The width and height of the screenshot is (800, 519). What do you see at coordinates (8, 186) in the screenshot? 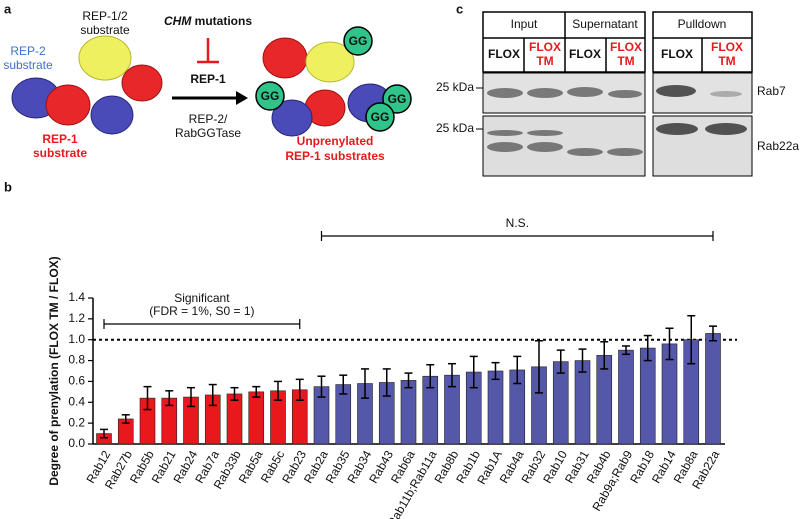
I see `panel-label: b` at bounding box center [8, 186].